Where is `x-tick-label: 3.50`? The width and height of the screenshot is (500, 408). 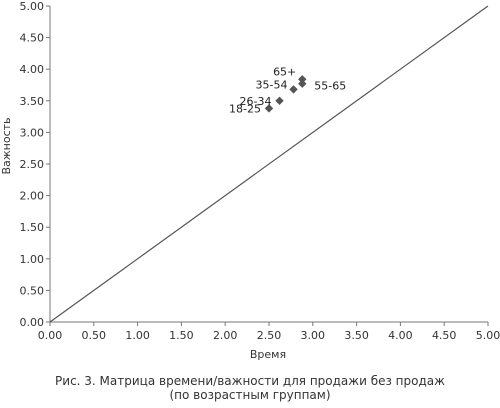 x-tick-label: 3.50 is located at coordinates (356, 335).